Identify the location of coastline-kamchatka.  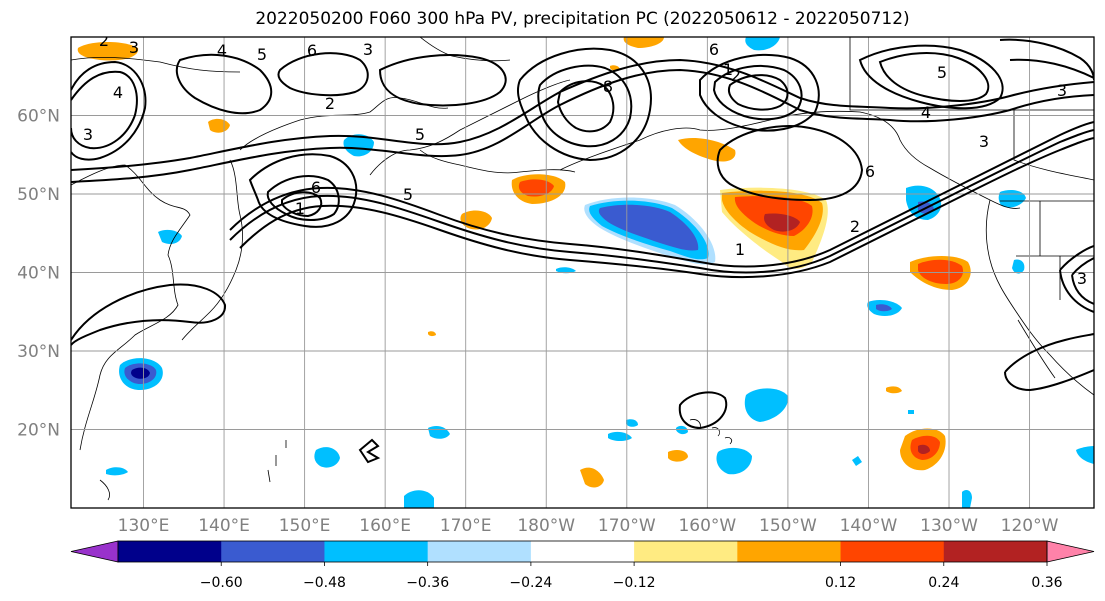
(344, 124).